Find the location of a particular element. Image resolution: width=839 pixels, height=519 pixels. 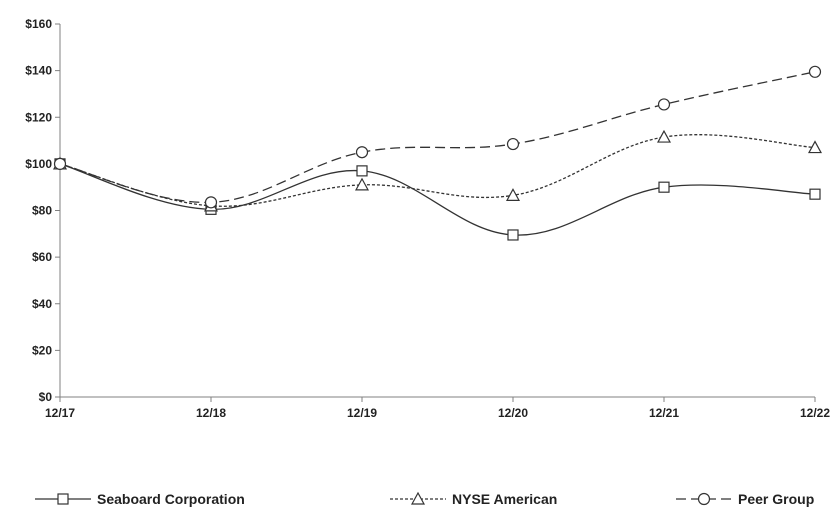

y-tick-label: $80 is located at coordinates (42, 211).